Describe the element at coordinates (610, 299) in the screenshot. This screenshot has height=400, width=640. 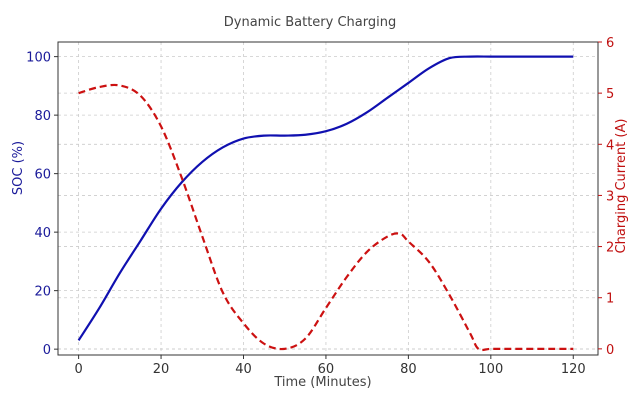
I see `y-right-tick-label: 1` at that location.